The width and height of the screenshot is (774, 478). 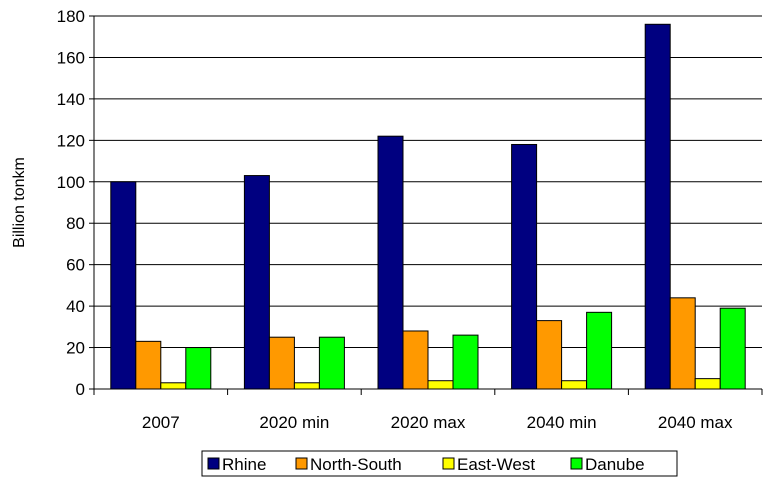 What do you see at coordinates (574, 385) in the screenshot?
I see `bar-east-west-2040-min` at bounding box center [574, 385].